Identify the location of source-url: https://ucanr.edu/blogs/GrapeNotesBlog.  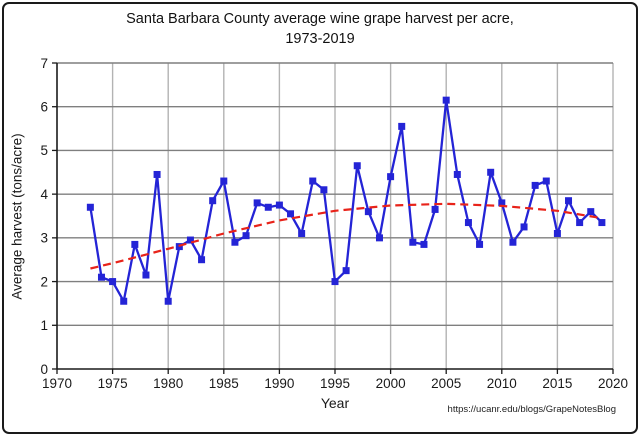
(531, 409).